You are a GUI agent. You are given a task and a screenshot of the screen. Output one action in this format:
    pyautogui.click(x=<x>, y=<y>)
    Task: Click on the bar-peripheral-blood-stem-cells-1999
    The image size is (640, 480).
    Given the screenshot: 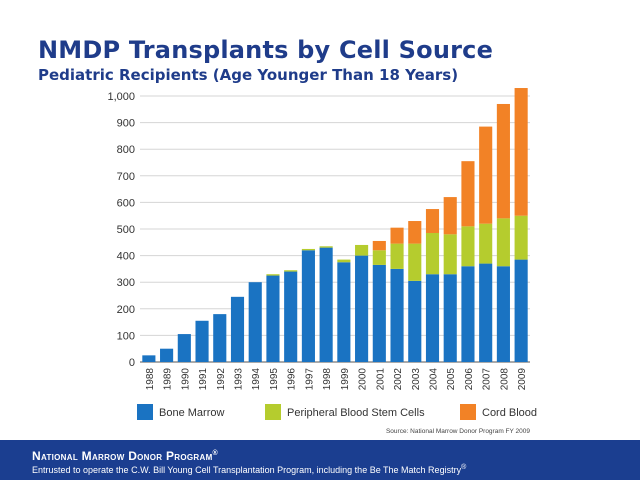 What is the action you would take?
    pyautogui.click(x=344, y=261)
    